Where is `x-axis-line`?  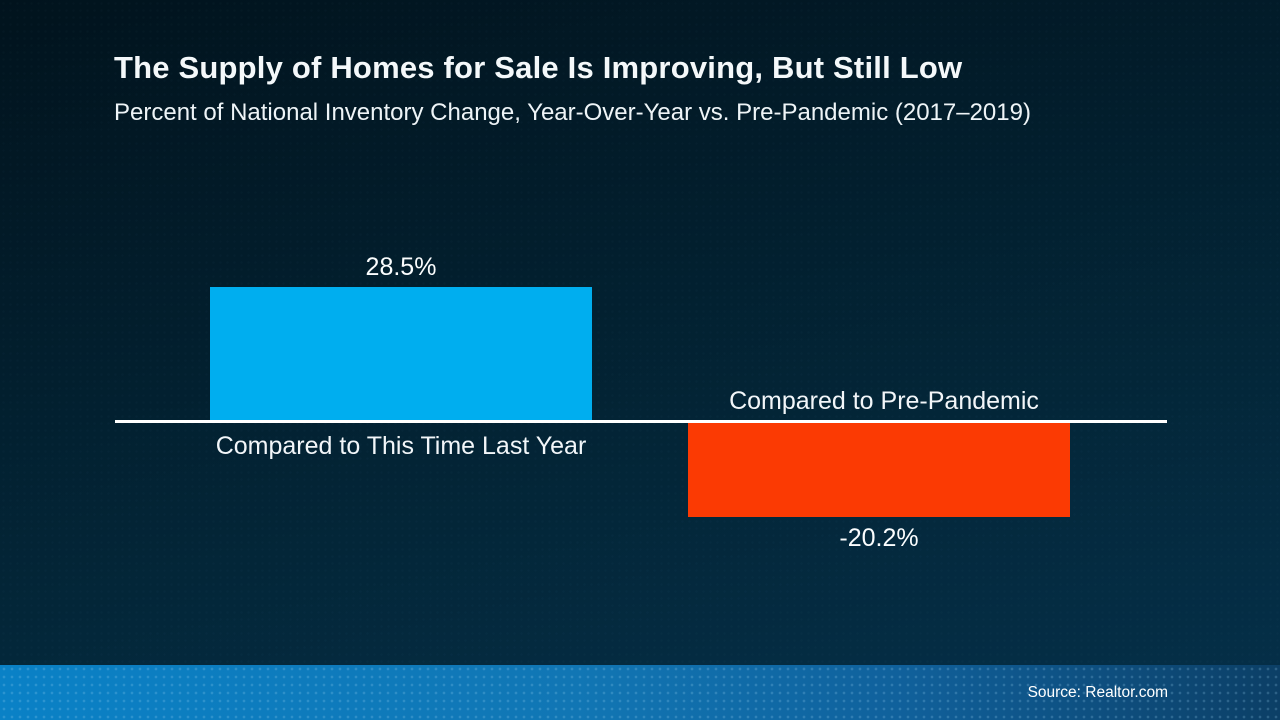 x-axis-line is located at coordinates (641, 421).